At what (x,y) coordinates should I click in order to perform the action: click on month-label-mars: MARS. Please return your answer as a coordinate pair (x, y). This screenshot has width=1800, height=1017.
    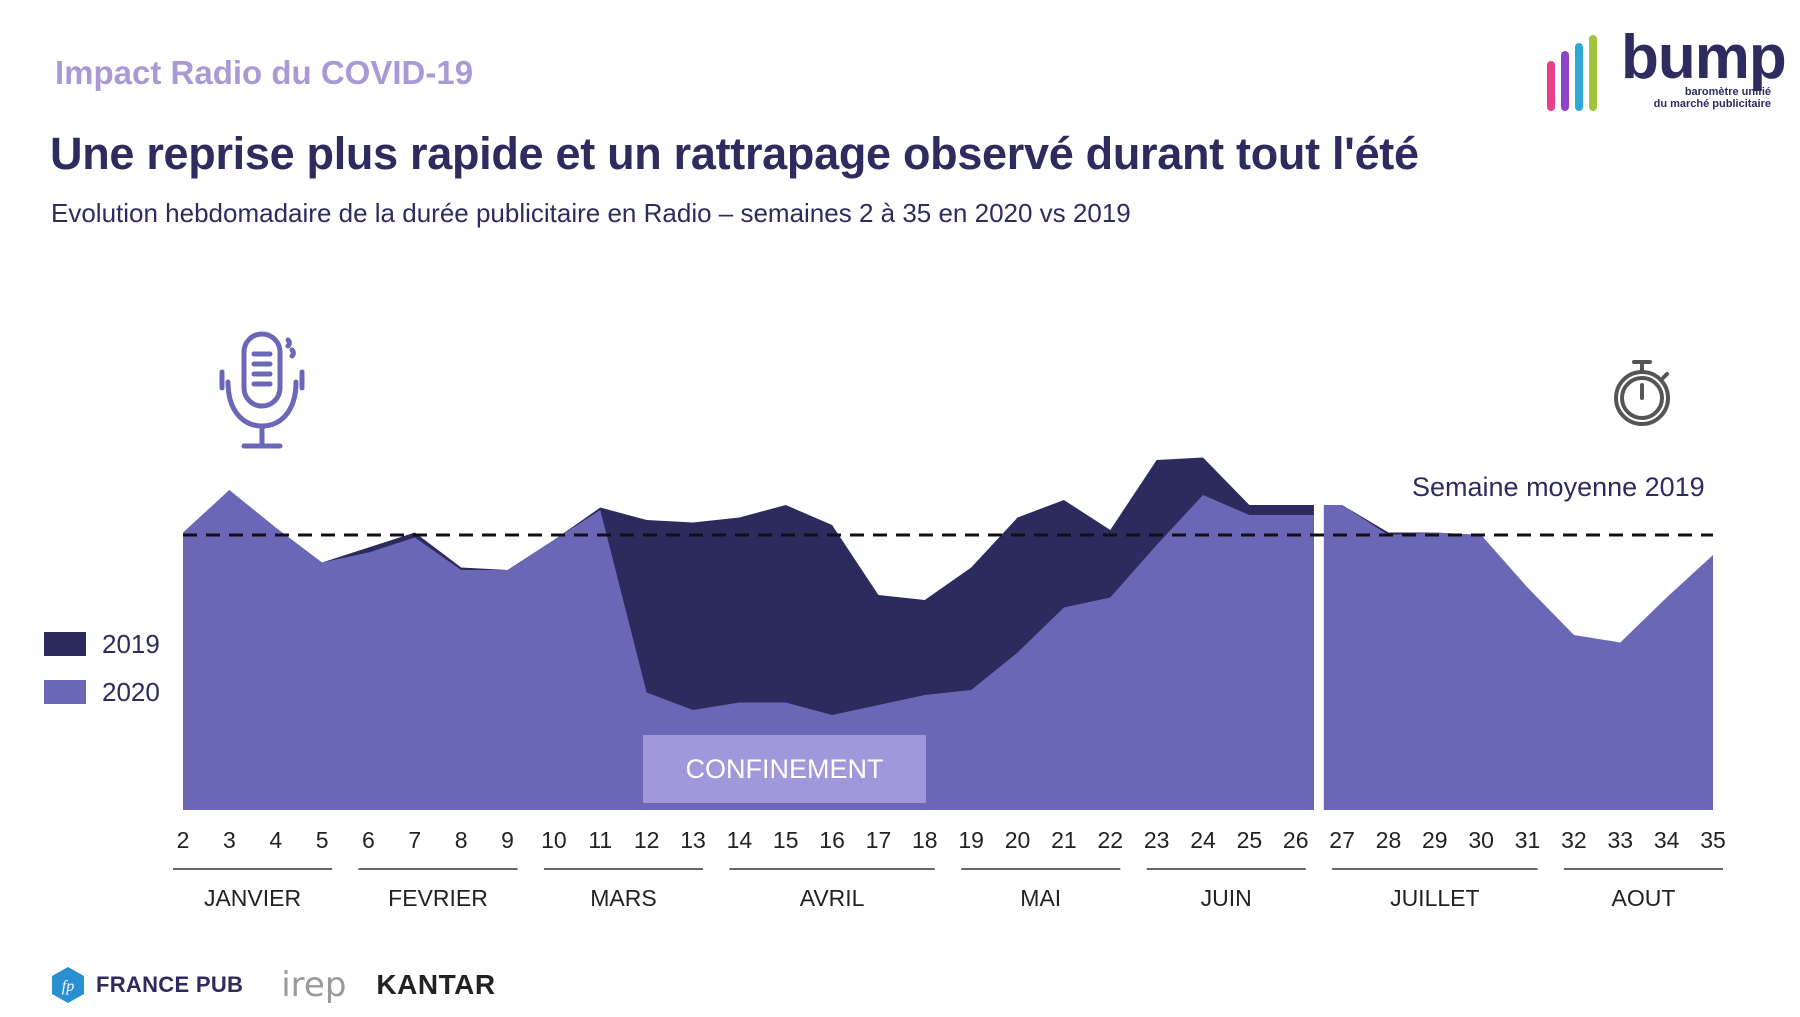
    Looking at the image, I should click on (623, 898).